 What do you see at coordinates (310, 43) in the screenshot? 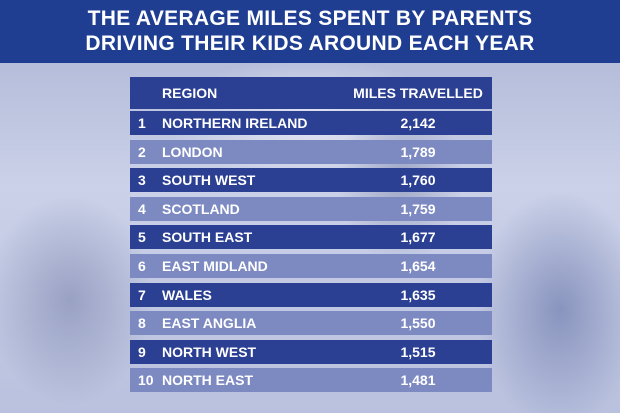
I see `chart-title-line-2: DRIVING THEIR KIDS AROUND EACH YEAR` at bounding box center [310, 43].